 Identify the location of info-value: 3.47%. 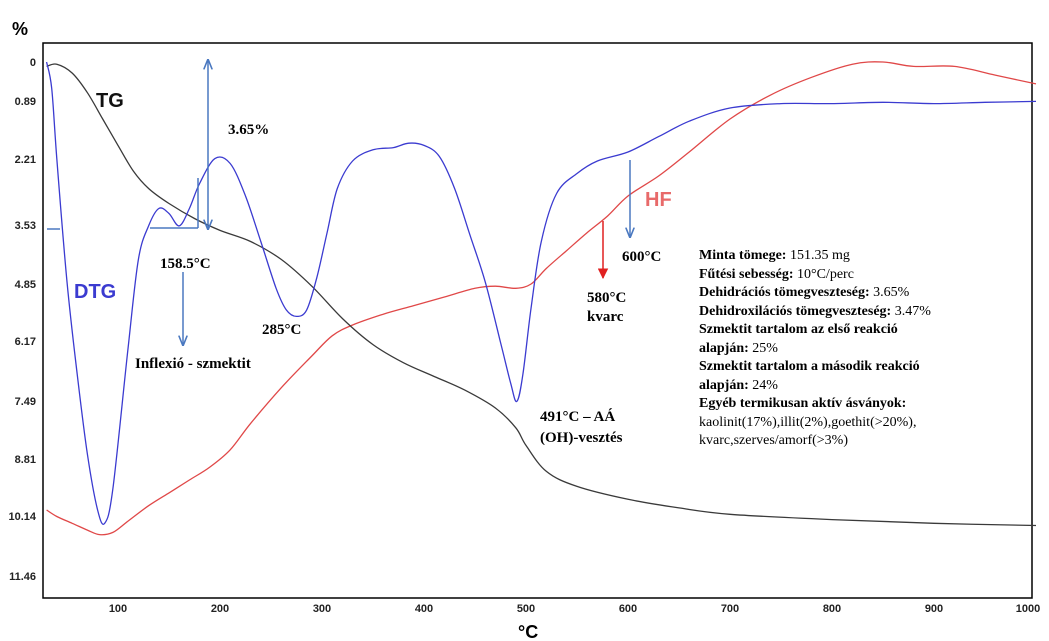
(912, 311).